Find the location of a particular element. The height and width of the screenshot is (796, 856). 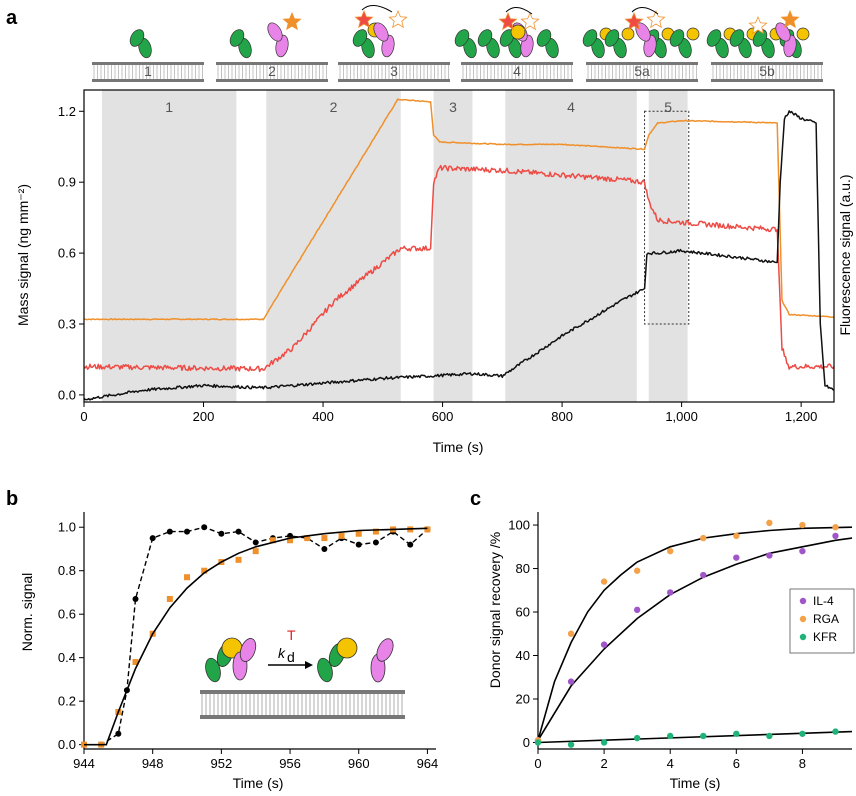

panel-c-ylabel: Donor signal recovery /% is located at coordinates (495, 610).